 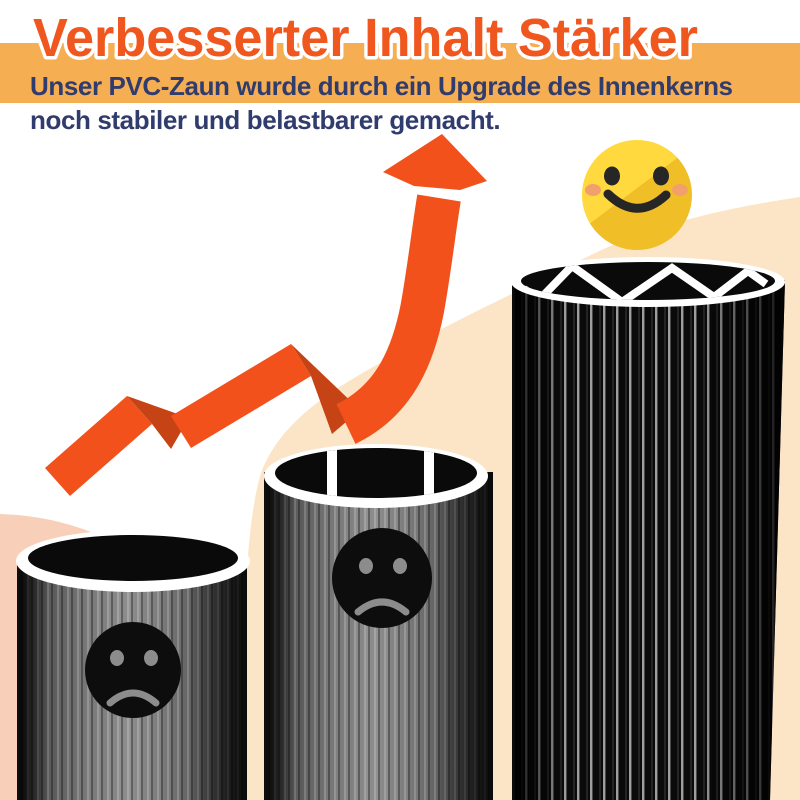 I want to click on medium-post-body, so click(x=378, y=636).